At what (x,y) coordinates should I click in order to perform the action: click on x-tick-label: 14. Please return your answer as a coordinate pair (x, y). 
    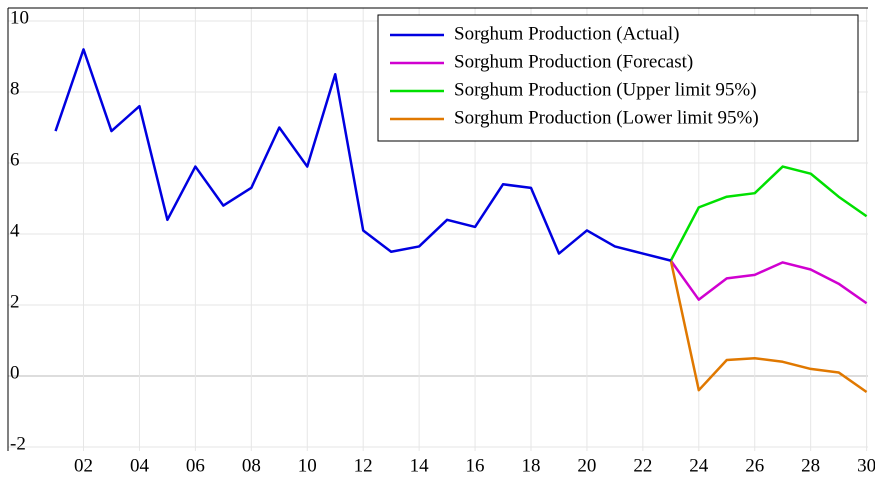
    Looking at the image, I should click on (420, 465).